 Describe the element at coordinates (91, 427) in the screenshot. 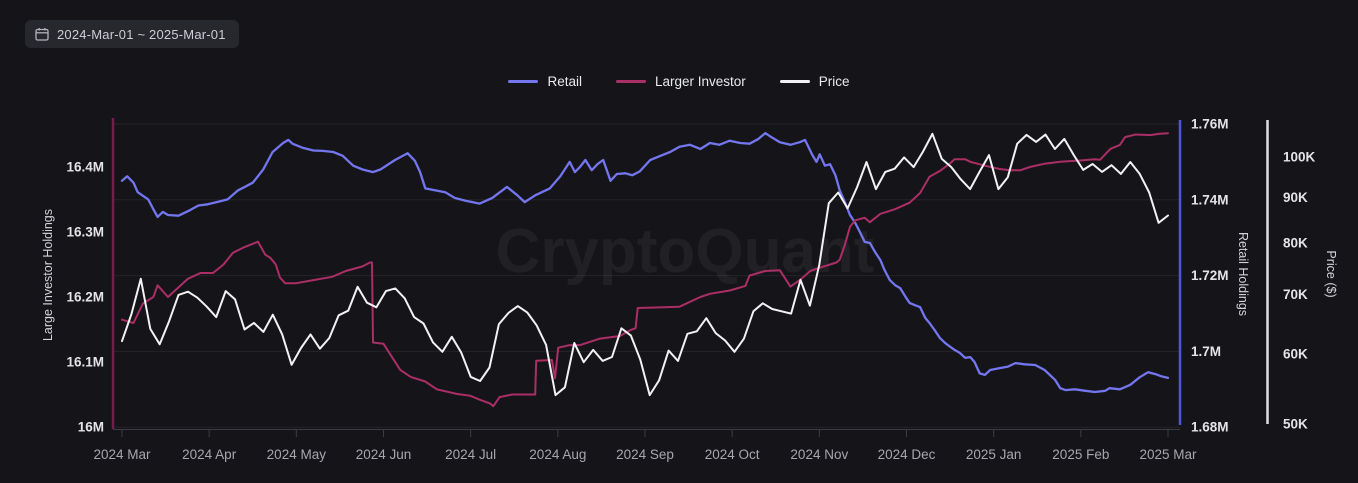

I see `left-tick-label: 16M` at that location.